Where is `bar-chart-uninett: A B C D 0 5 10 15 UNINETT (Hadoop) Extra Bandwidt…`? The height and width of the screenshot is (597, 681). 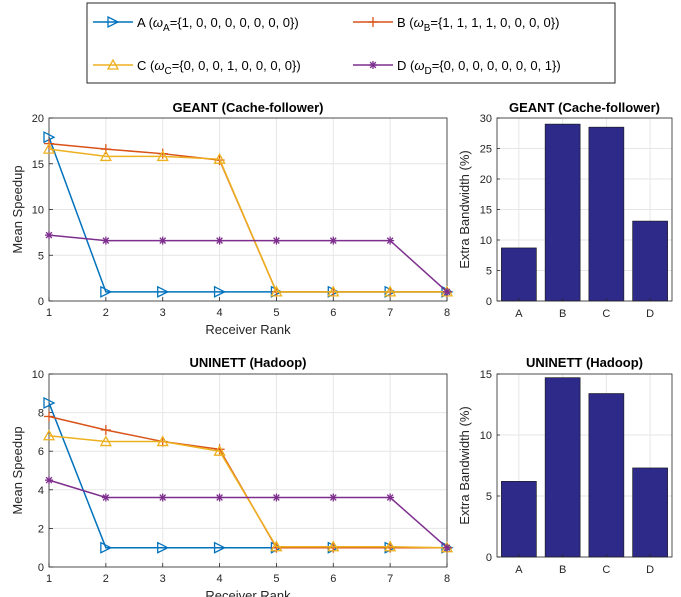 bar-chart-uninett: A B C D 0 5 10 15 UNINETT (Hadoop) Extra Bandwidt… is located at coordinates (565, 465).